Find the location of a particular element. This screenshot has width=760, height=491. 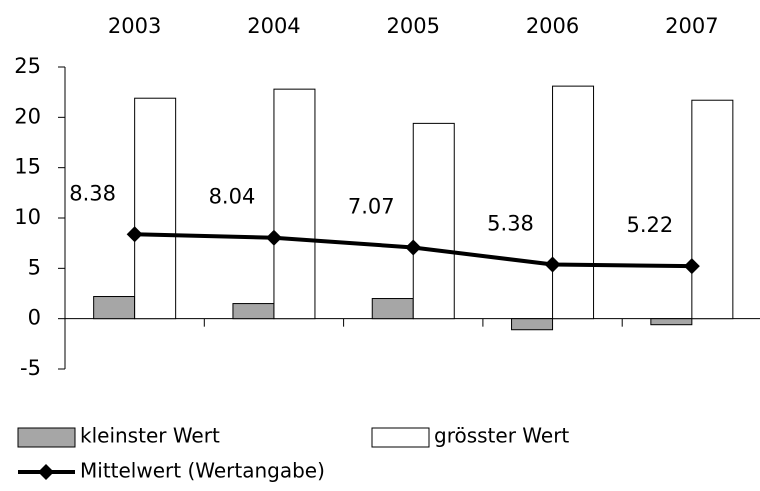

data-label: 5.22 is located at coordinates (649, 225).